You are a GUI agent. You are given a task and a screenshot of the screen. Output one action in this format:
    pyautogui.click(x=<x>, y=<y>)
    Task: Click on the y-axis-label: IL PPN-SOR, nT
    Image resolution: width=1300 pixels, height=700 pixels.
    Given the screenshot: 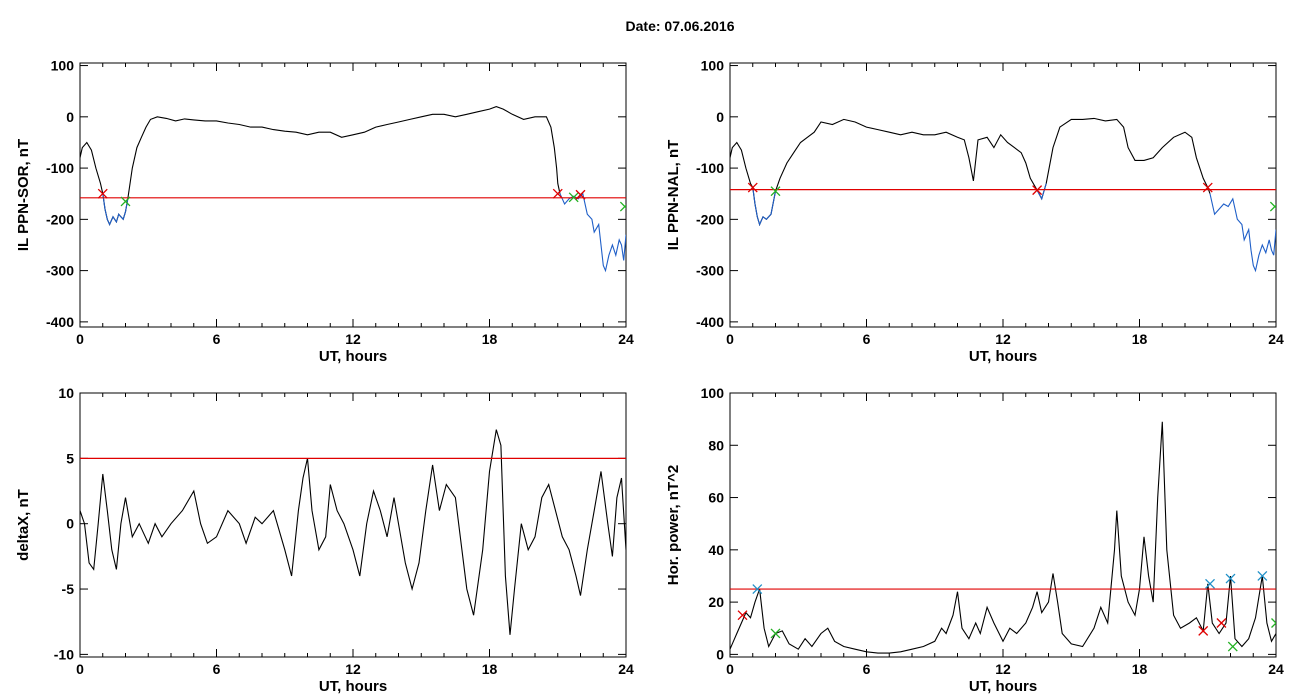 What is the action you would take?
    pyautogui.click(x=23, y=195)
    